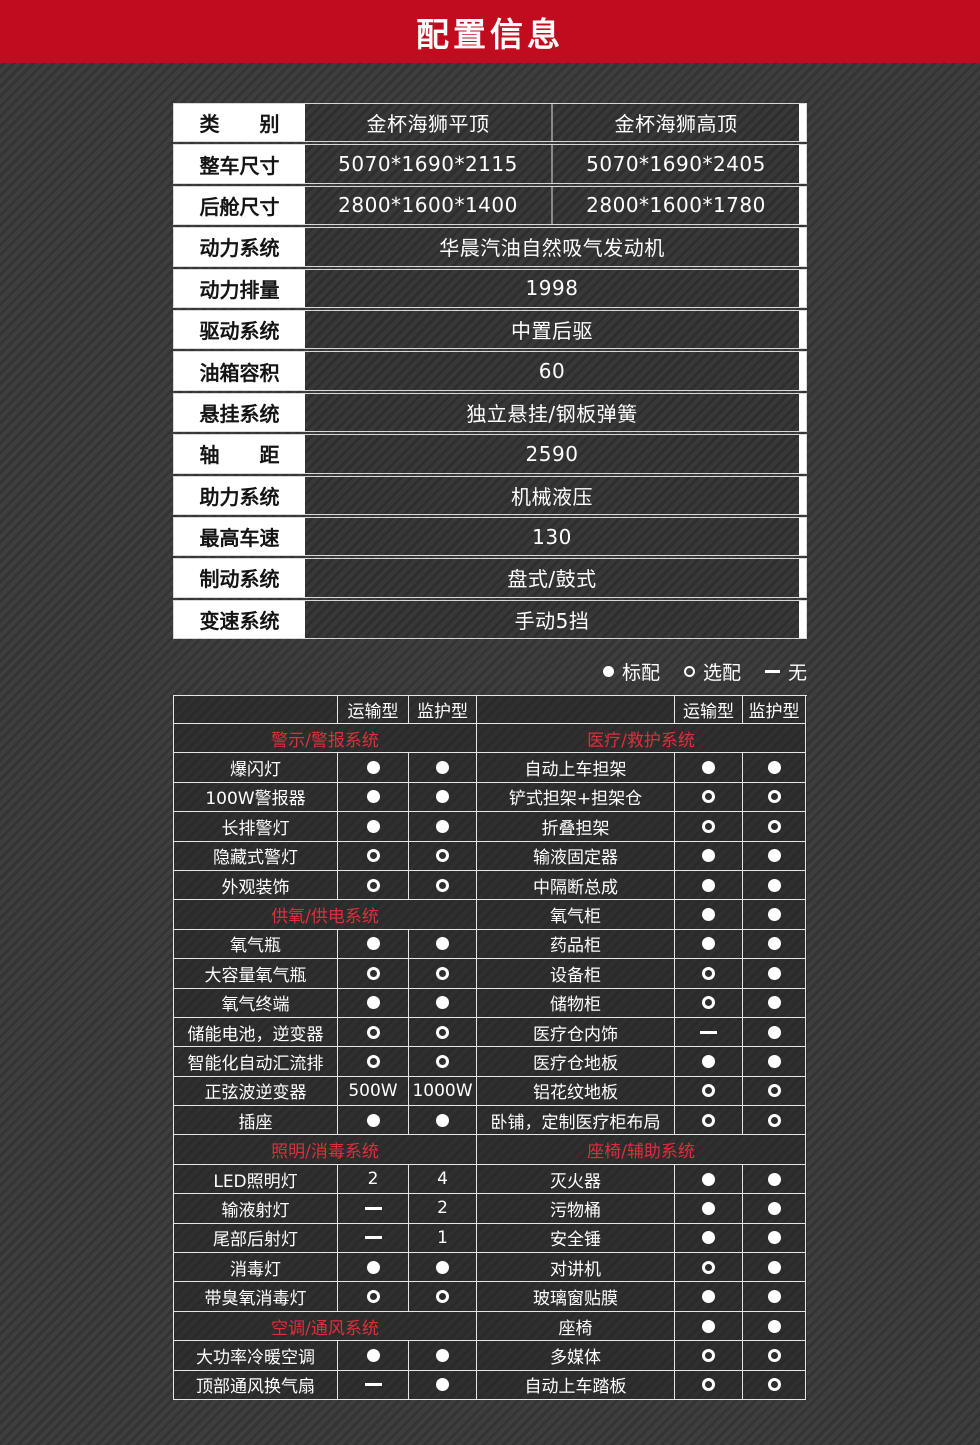 The width and height of the screenshot is (980, 1445). I want to click on spec-values: 手动5挡, so click(552, 619).